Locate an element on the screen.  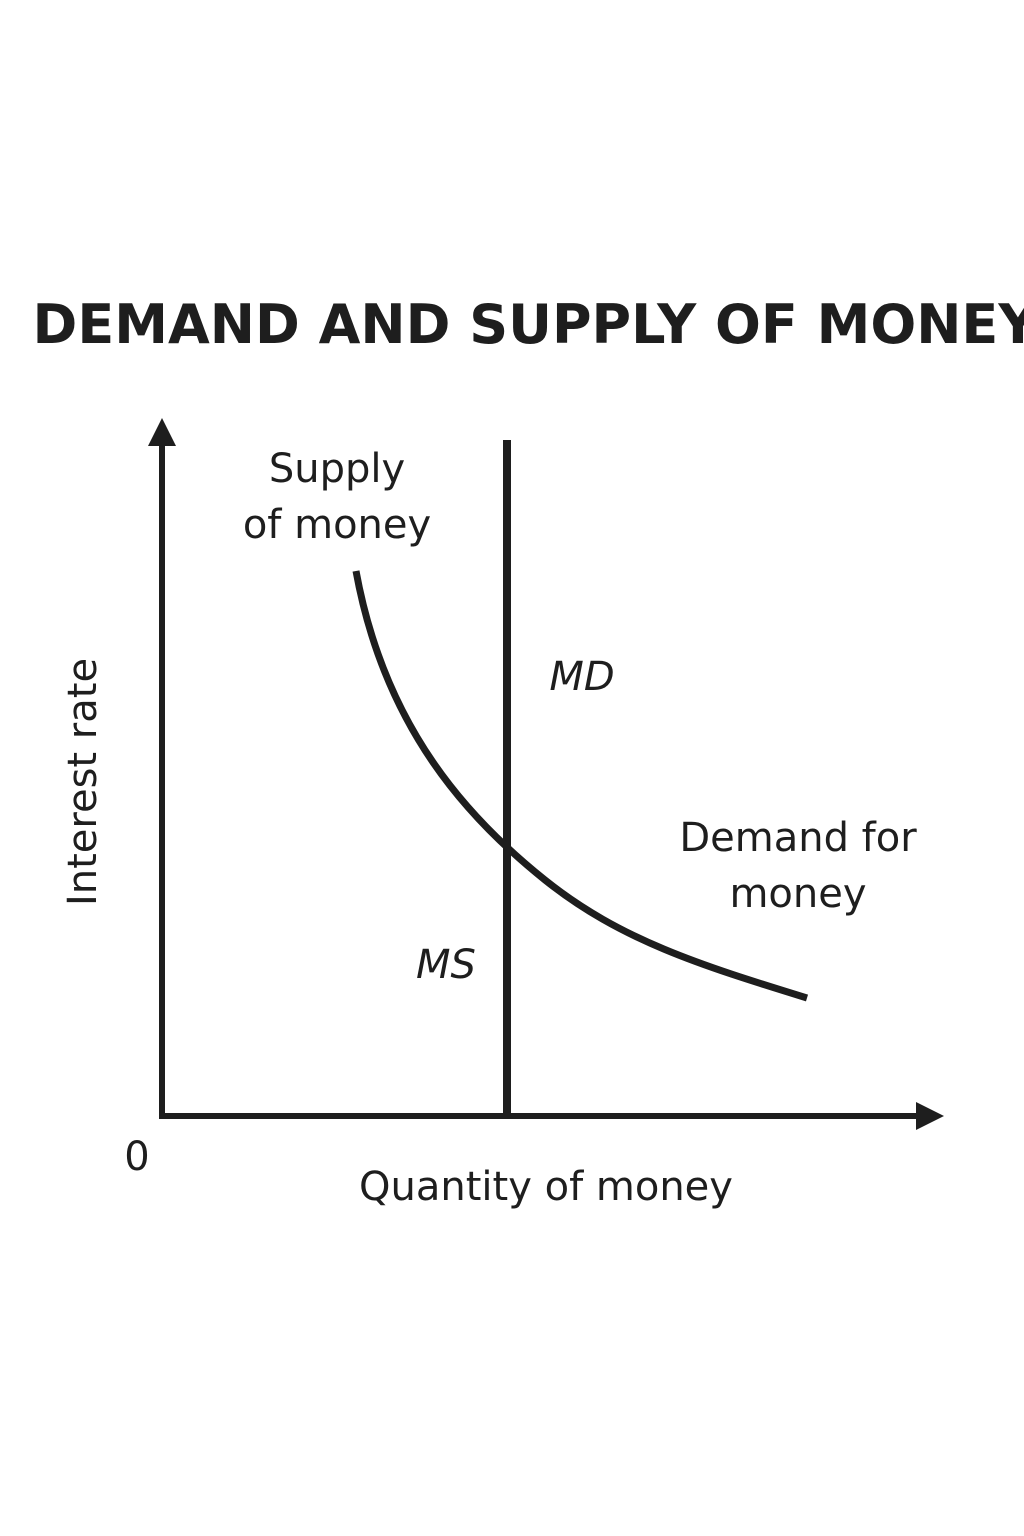
demand-label-line1: Demand for is located at coordinates (798, 838).